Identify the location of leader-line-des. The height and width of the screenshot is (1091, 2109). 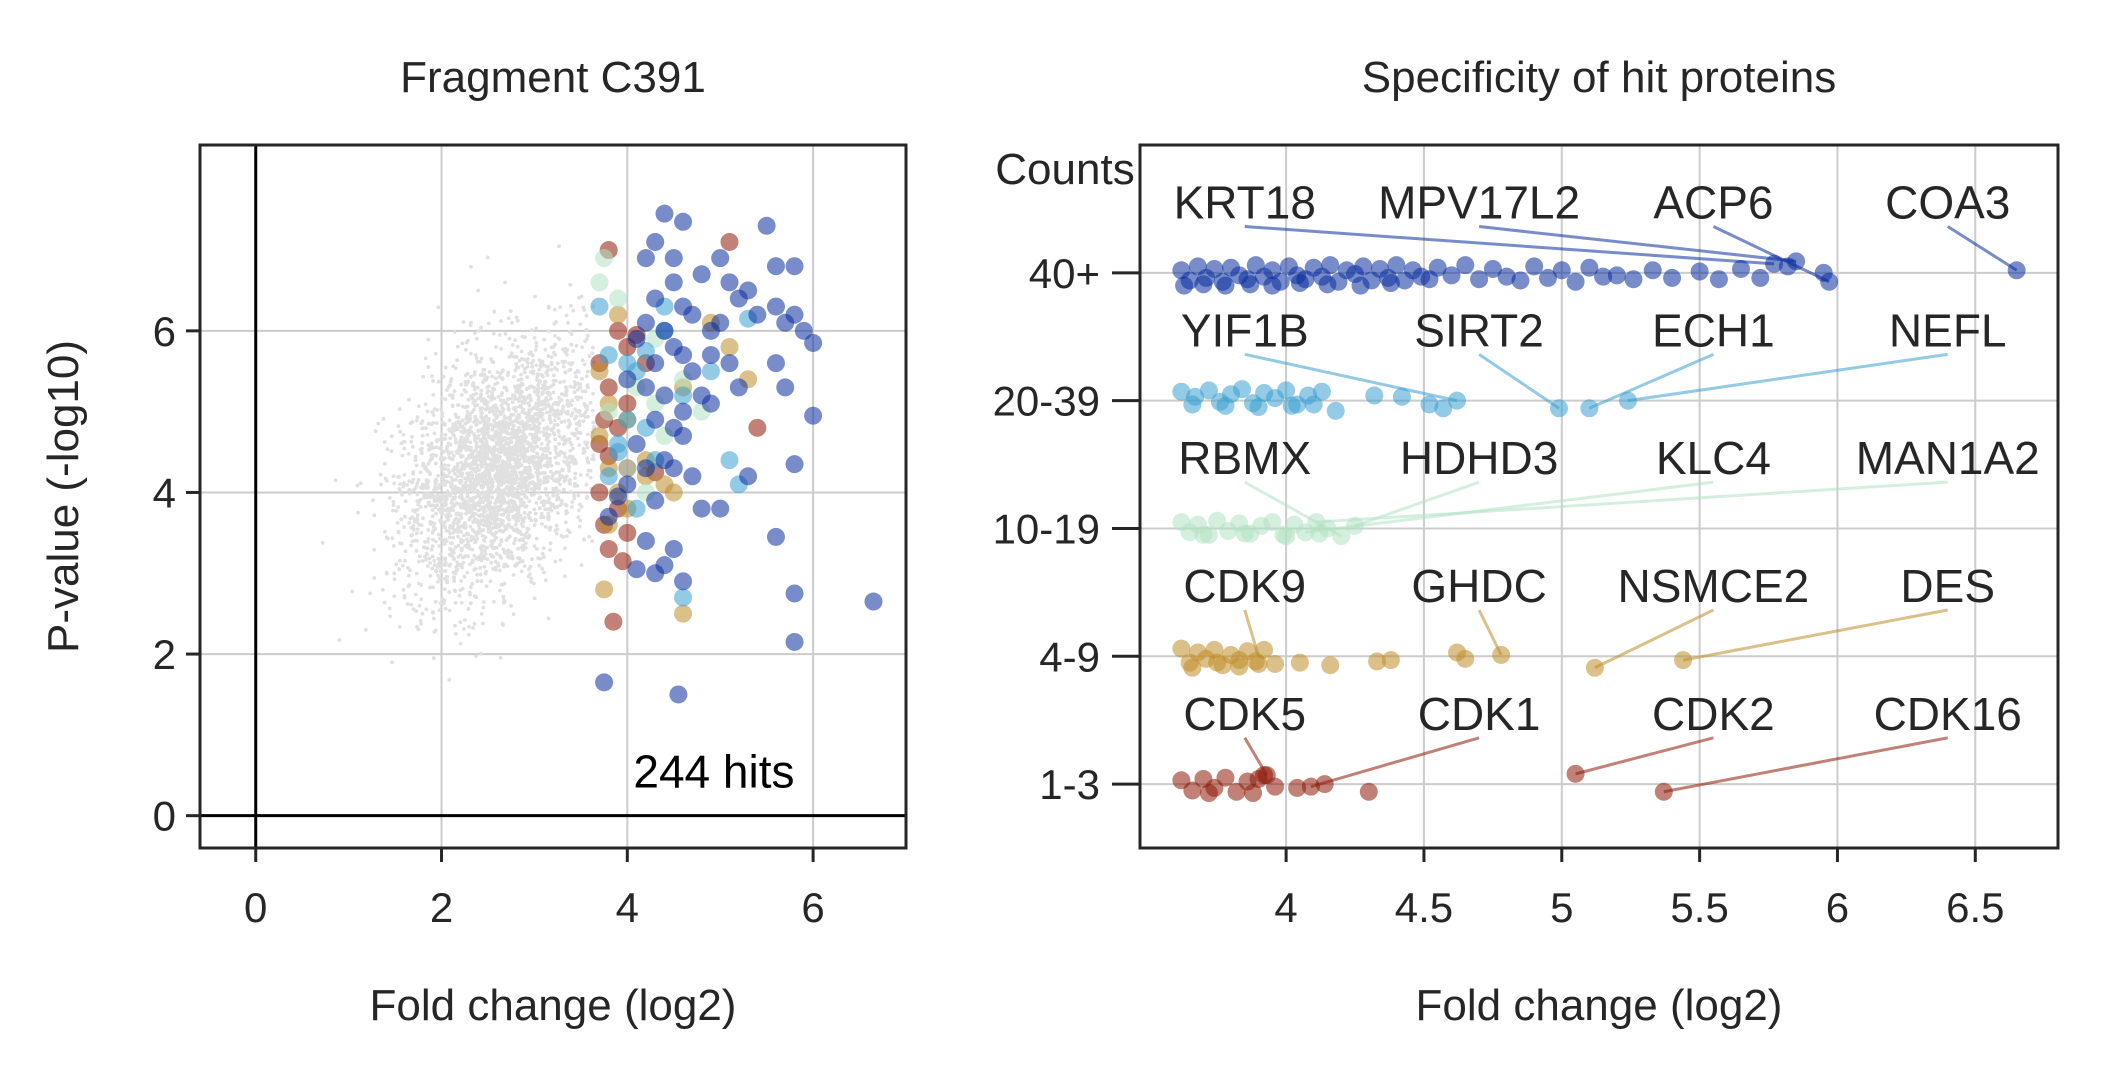
(1815, 635).